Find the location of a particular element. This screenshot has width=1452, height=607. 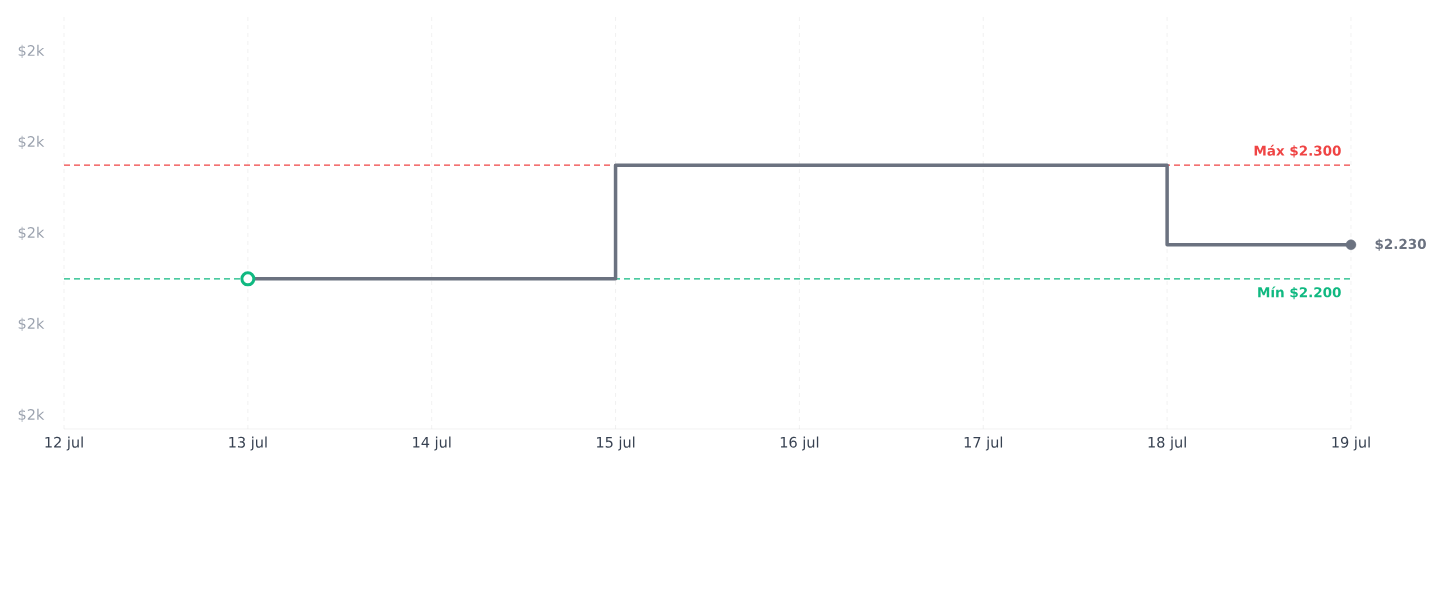

x-tick-label: 15 jul is located at coordinates (616, 443).